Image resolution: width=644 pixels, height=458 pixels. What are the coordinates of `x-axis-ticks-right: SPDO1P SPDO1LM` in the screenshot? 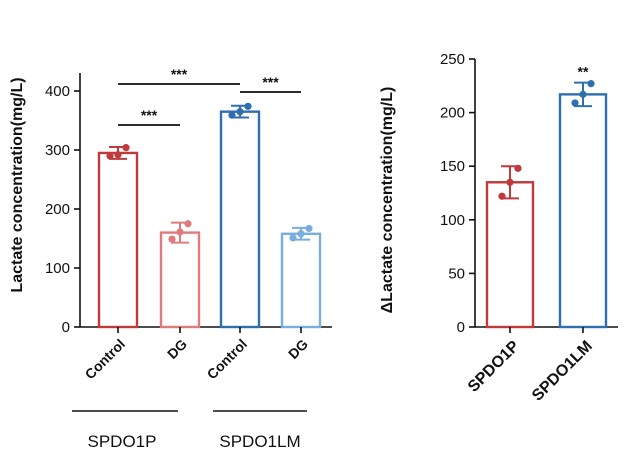 It's located at (530, 366).